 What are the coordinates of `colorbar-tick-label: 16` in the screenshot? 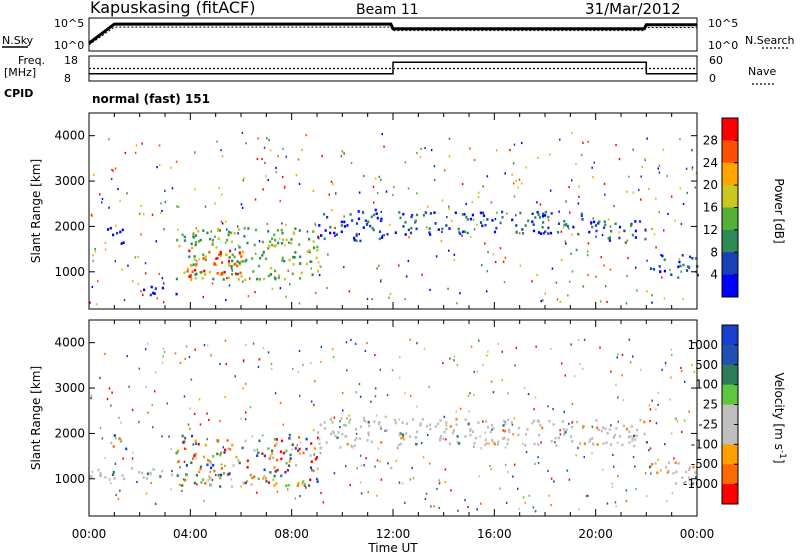 It's located at (710, 208).